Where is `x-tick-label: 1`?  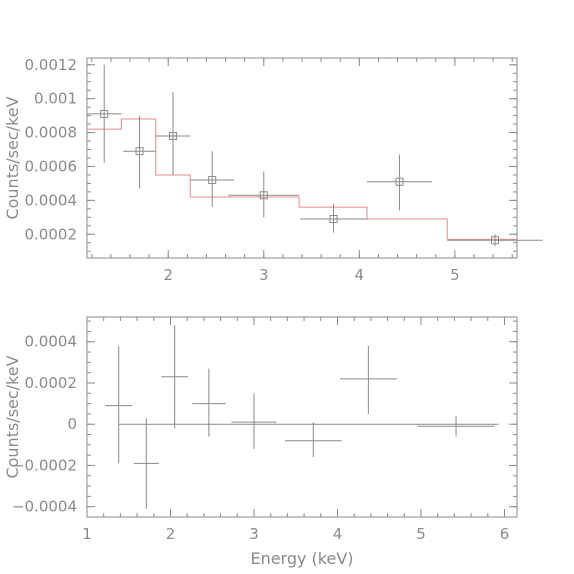
x-tick-label: 1 is located at coordinates (87, 534).